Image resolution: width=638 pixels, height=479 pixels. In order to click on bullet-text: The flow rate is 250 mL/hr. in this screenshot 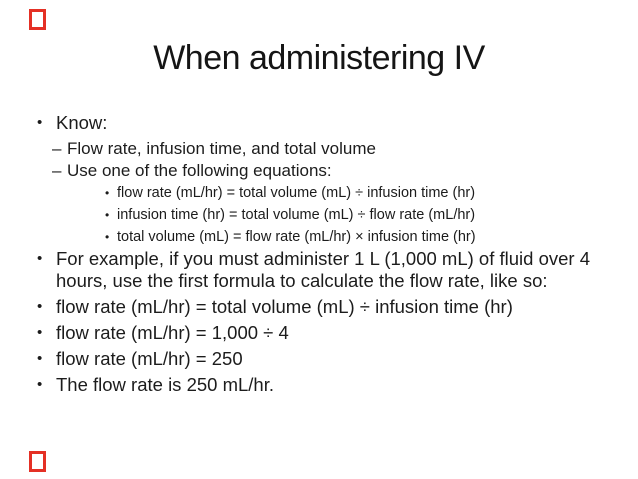, I will do `click(165, 384)`.